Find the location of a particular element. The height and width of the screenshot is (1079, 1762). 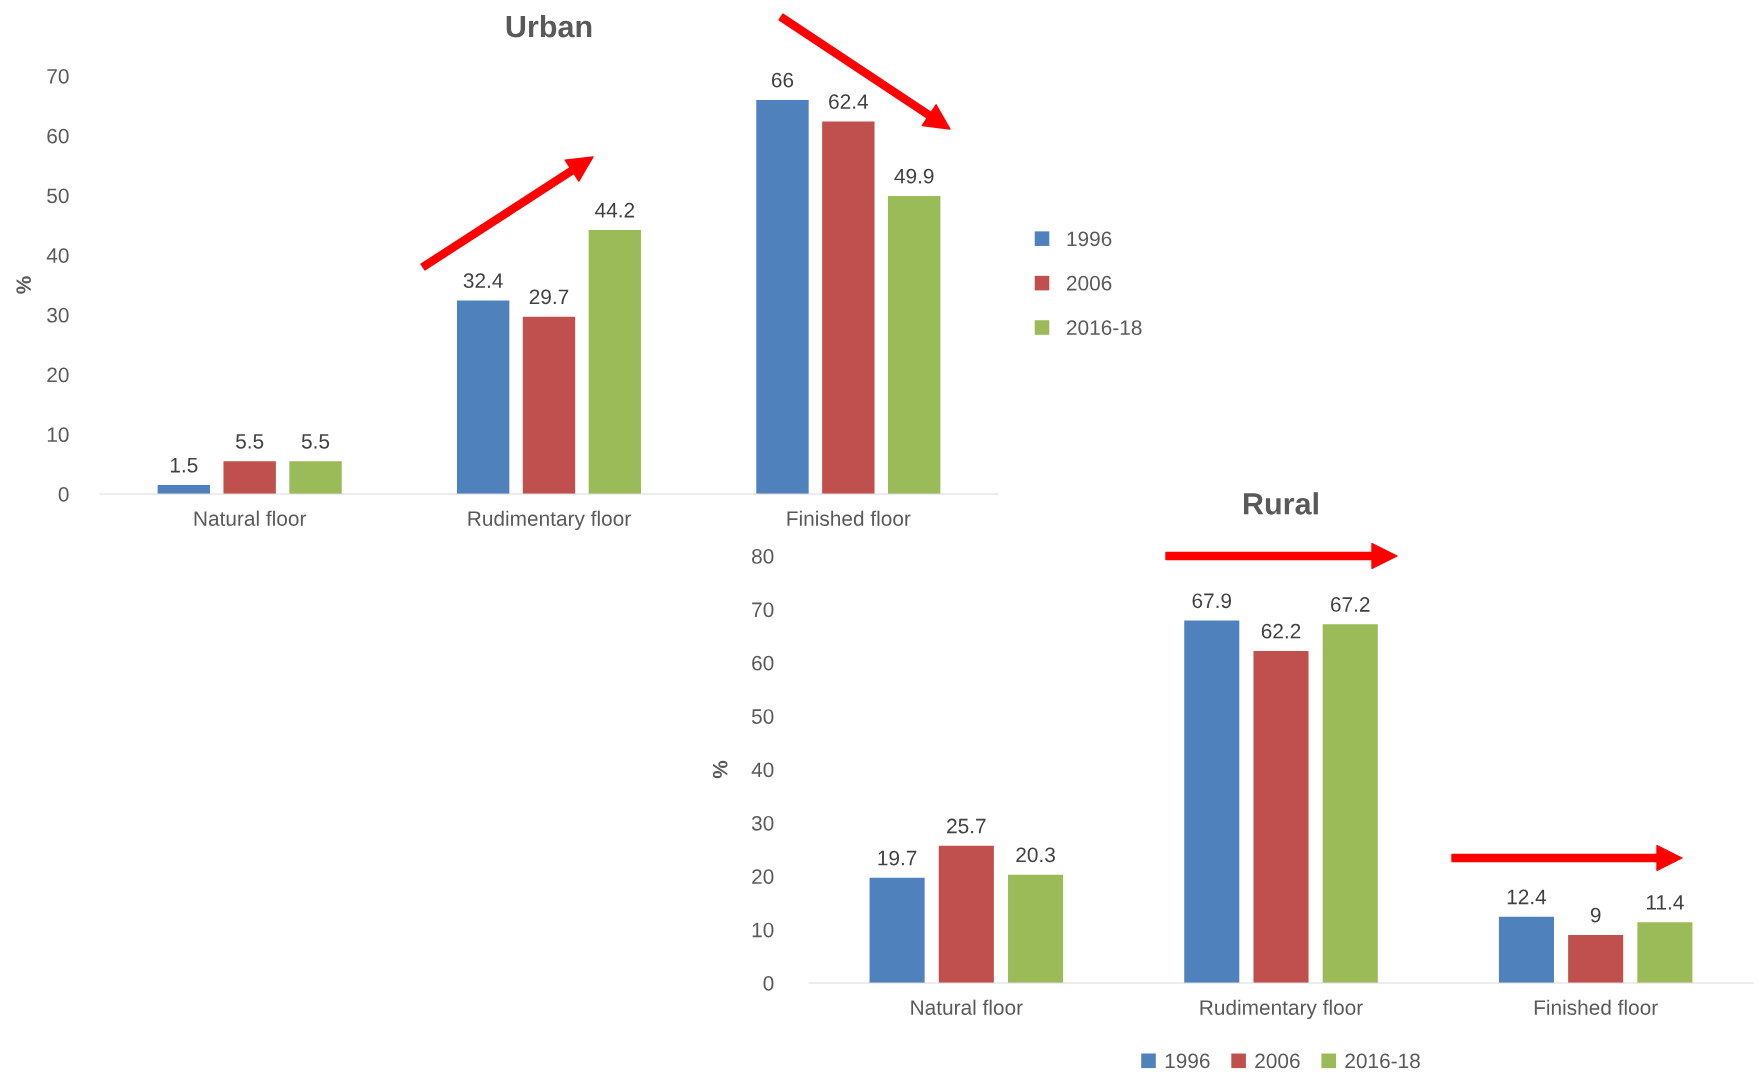

data-label: 19.7 is located at coordinates (897, 858).